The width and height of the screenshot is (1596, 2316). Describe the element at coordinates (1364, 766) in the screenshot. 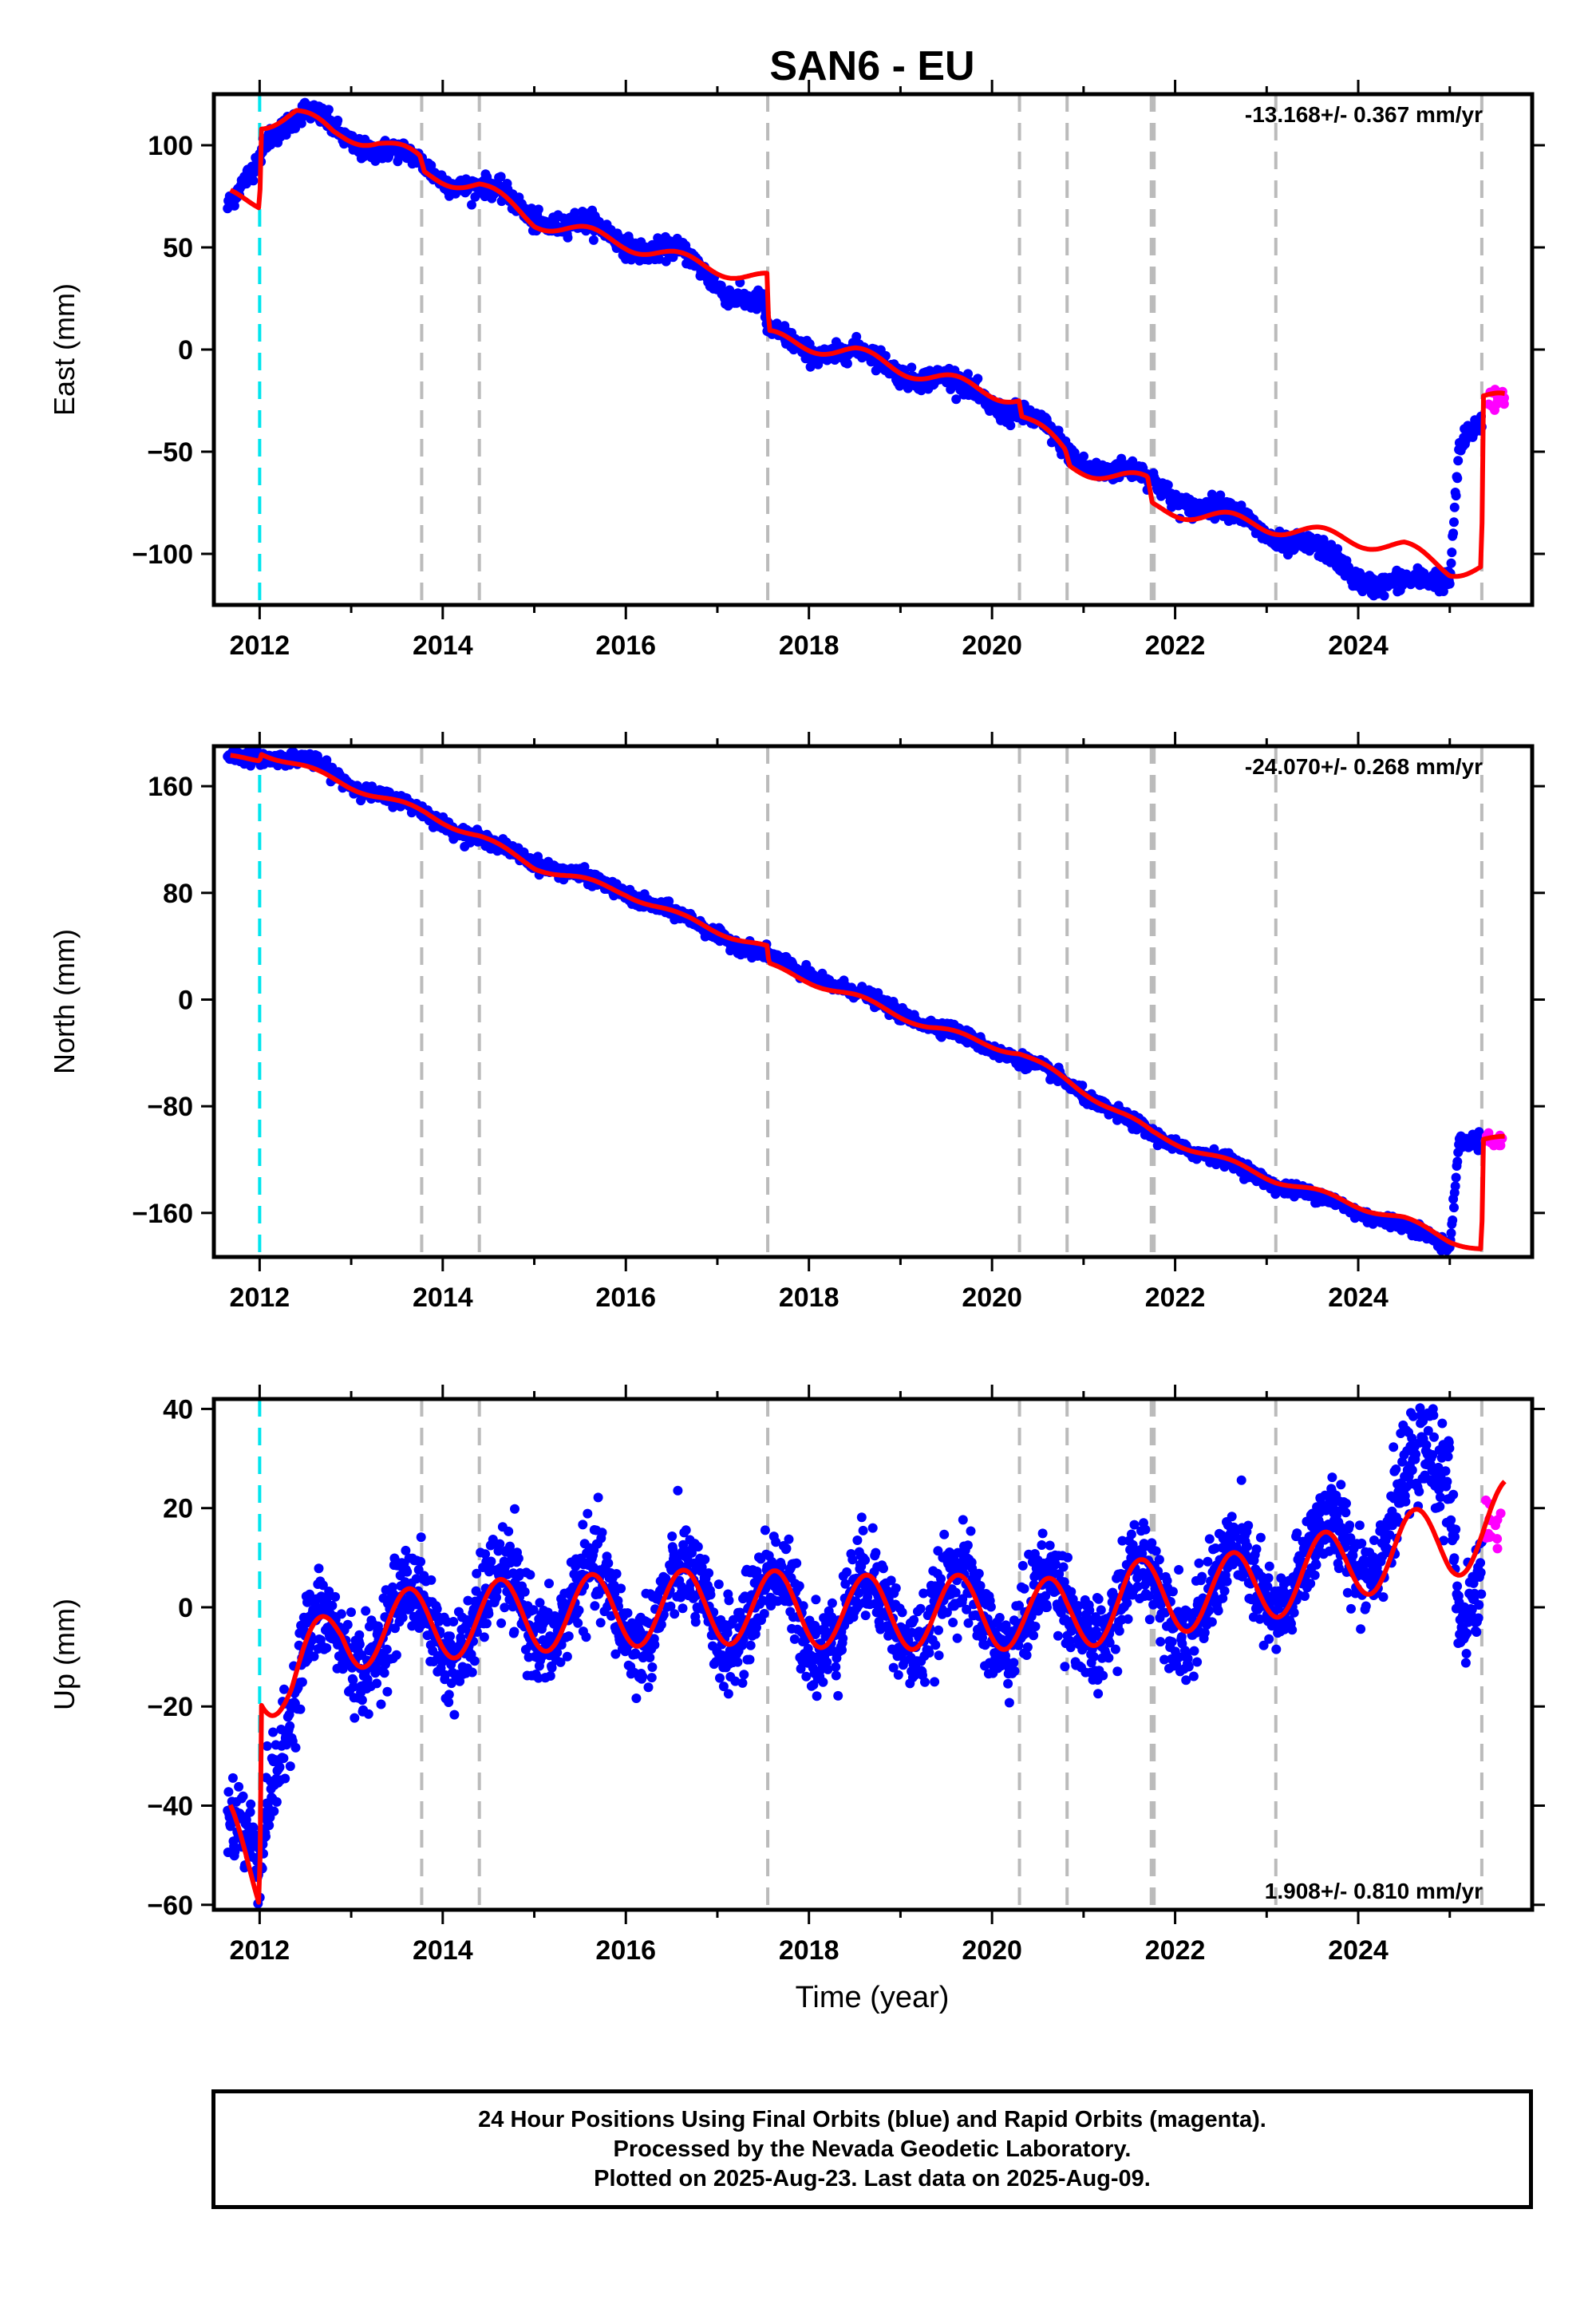

I see `north-rate-annotation: -24.070+/- 0.268 mm/yr` at that location.